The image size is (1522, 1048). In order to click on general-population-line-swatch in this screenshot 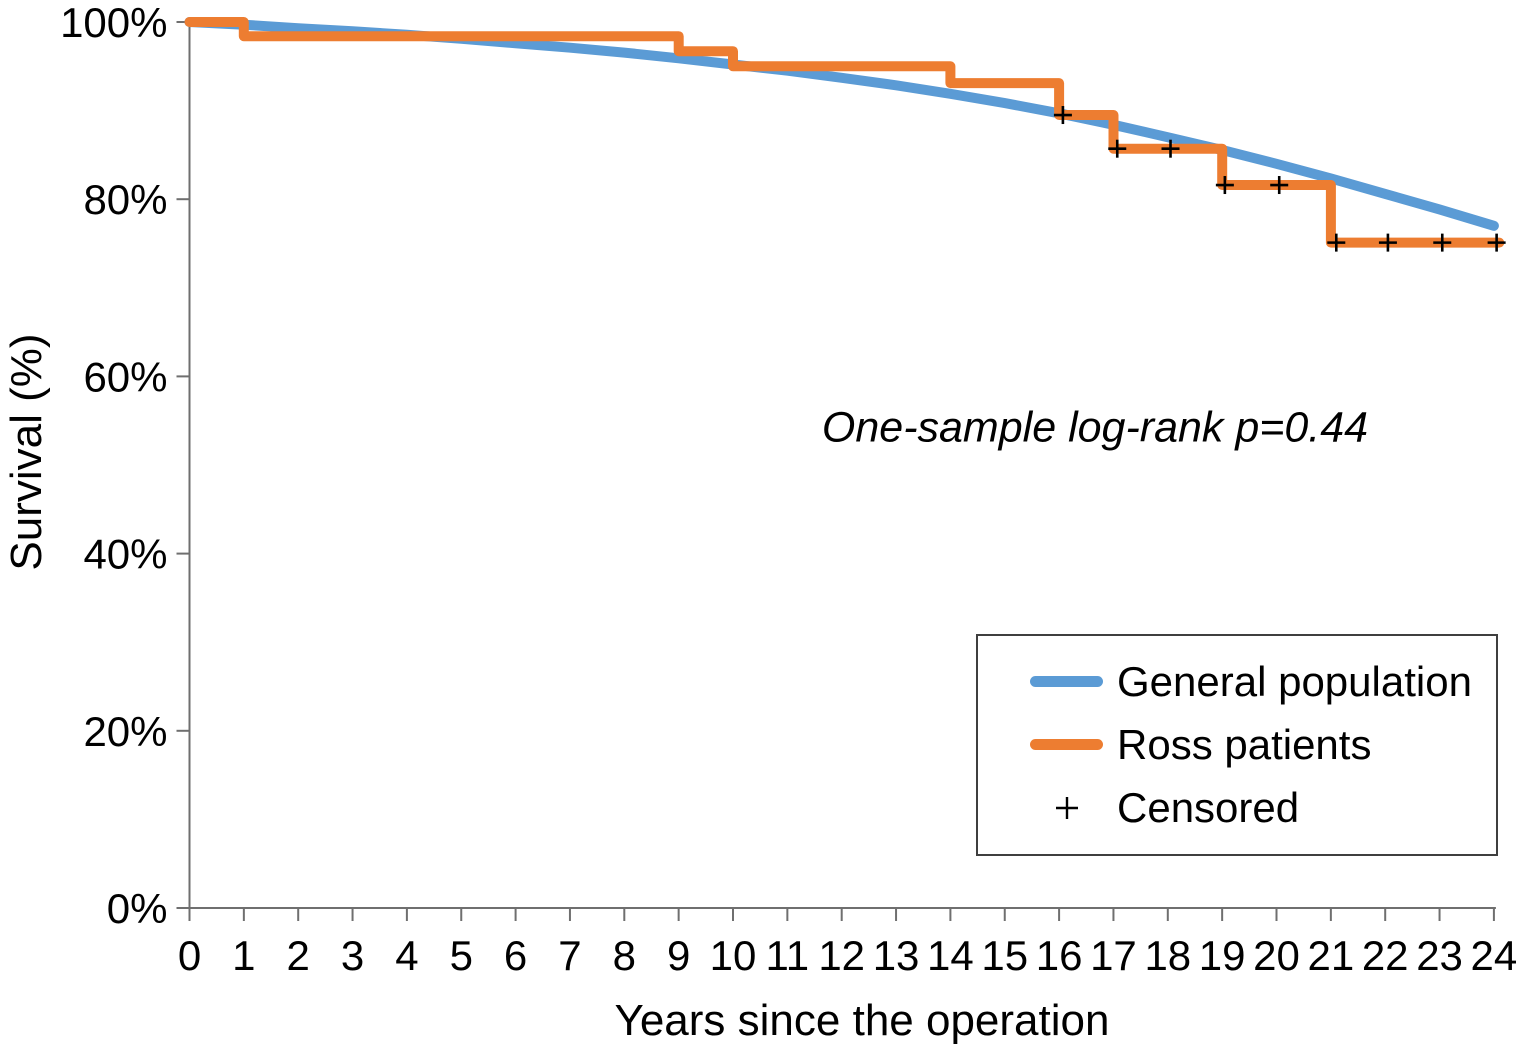, I will do `click(1066, 682)`.